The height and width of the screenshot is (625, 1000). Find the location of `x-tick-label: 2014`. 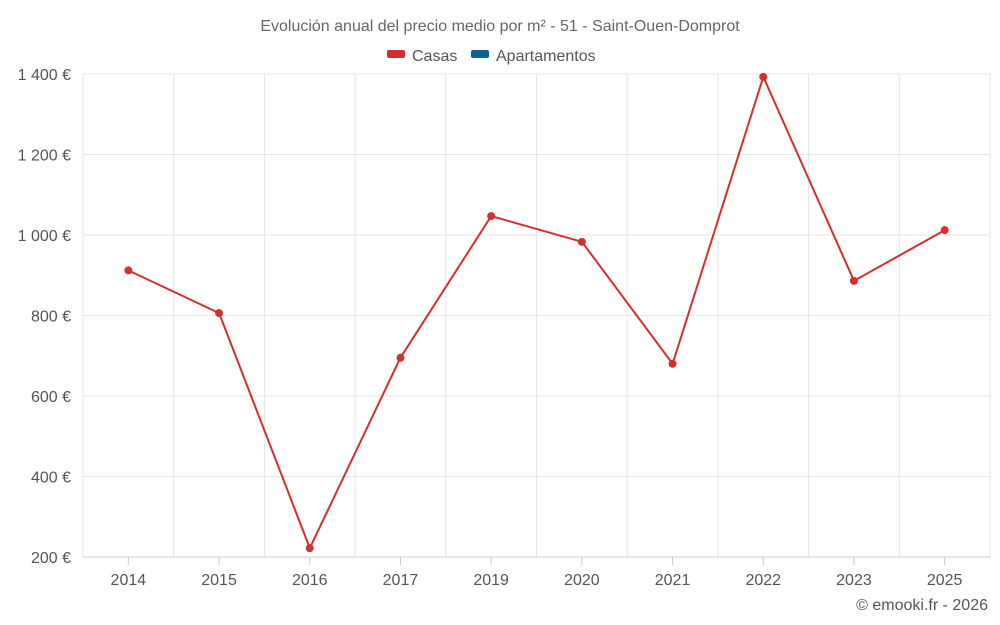

x-tick-label: 2014 is located at coordinates (129, 580).